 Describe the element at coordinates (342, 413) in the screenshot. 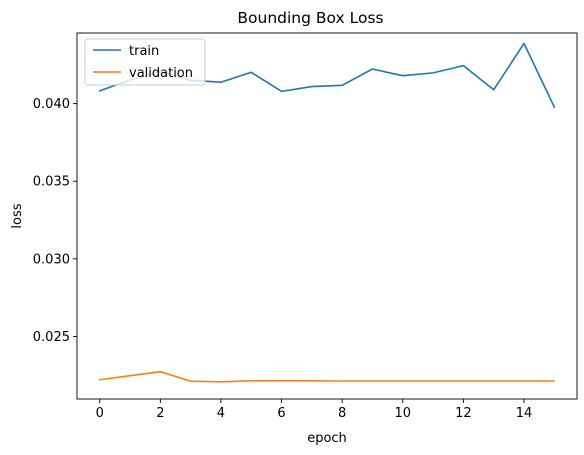

I see `x-tick-label: 8` at that location.